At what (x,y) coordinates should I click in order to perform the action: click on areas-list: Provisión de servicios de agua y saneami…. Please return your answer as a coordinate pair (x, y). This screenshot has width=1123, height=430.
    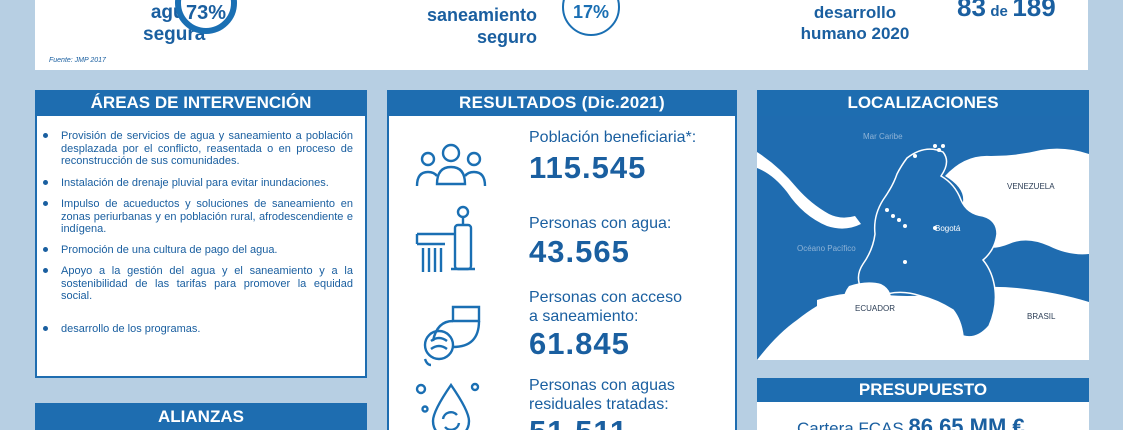
    Looking at the image, I should click on (201, 225).